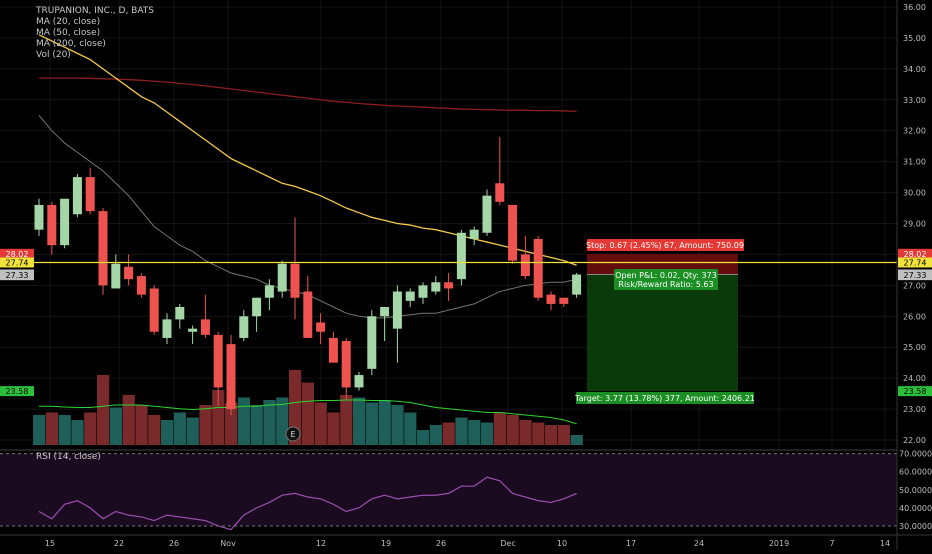  Describe the element at coordinates (50, 543) in the screenshot. I see `time-tick-label: 15` at that location.